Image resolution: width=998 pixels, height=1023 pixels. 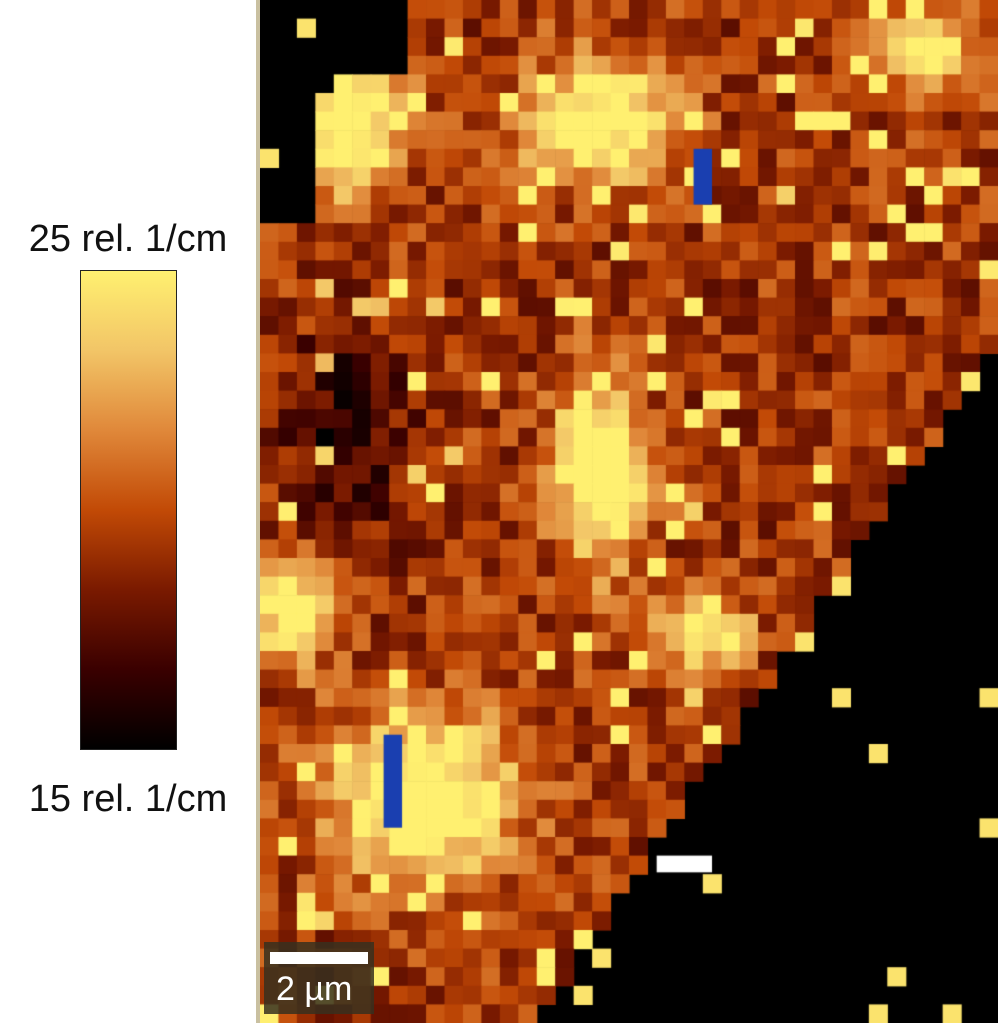 I want to click on image-edge, so click(x=258, y=511).